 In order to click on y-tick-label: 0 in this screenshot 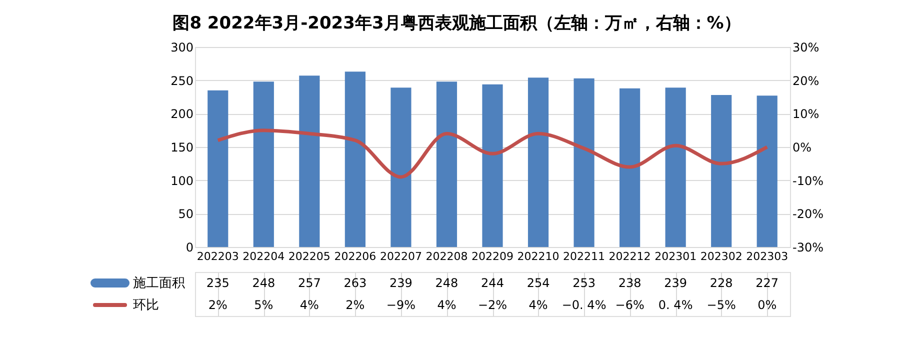, I will do `click(190, 247)`.